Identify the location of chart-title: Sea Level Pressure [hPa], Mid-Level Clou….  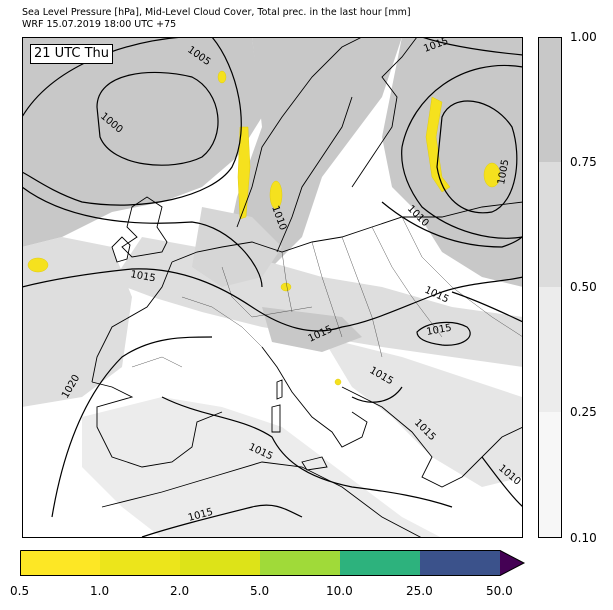
(216, 12).